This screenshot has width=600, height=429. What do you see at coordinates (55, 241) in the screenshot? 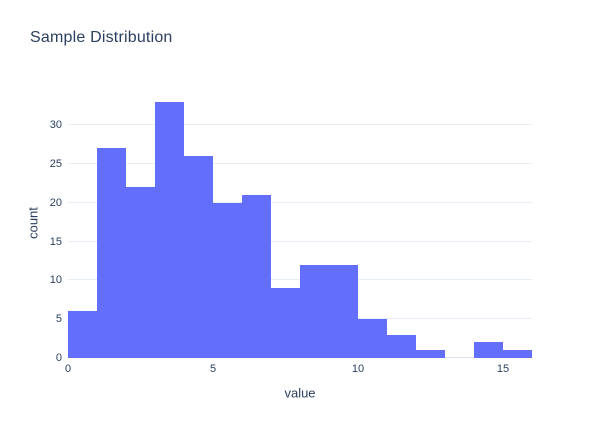
I see `y-tick-label: 15` at bounding box center [55, 241].